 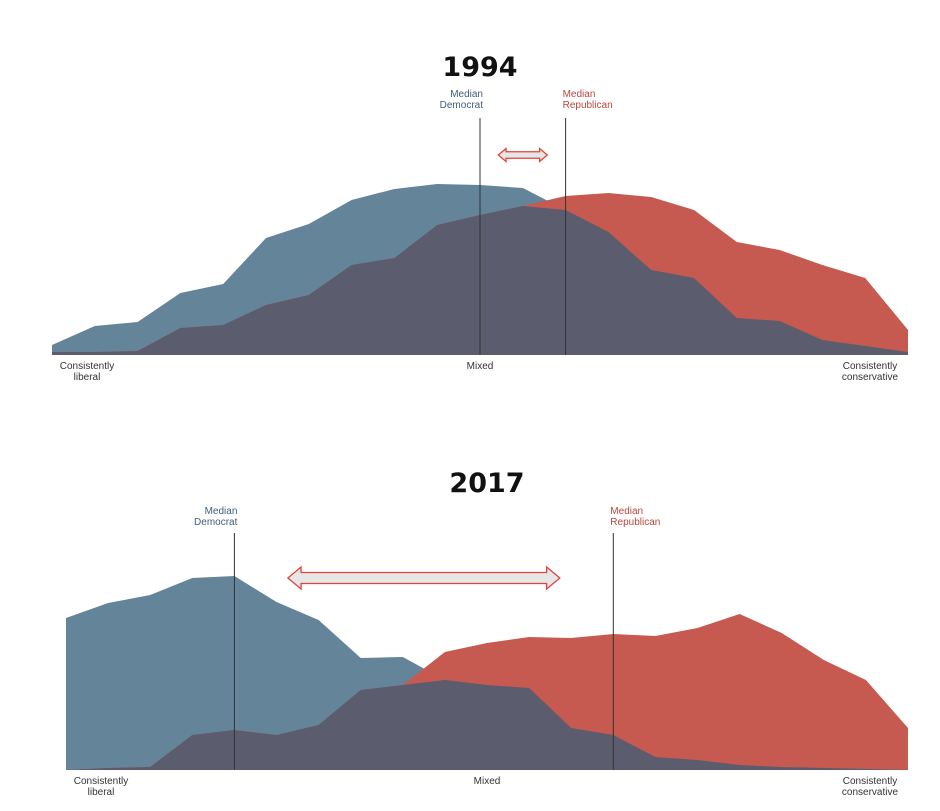 I want to click on chart-title: 1994, so click(x=480, y=67).